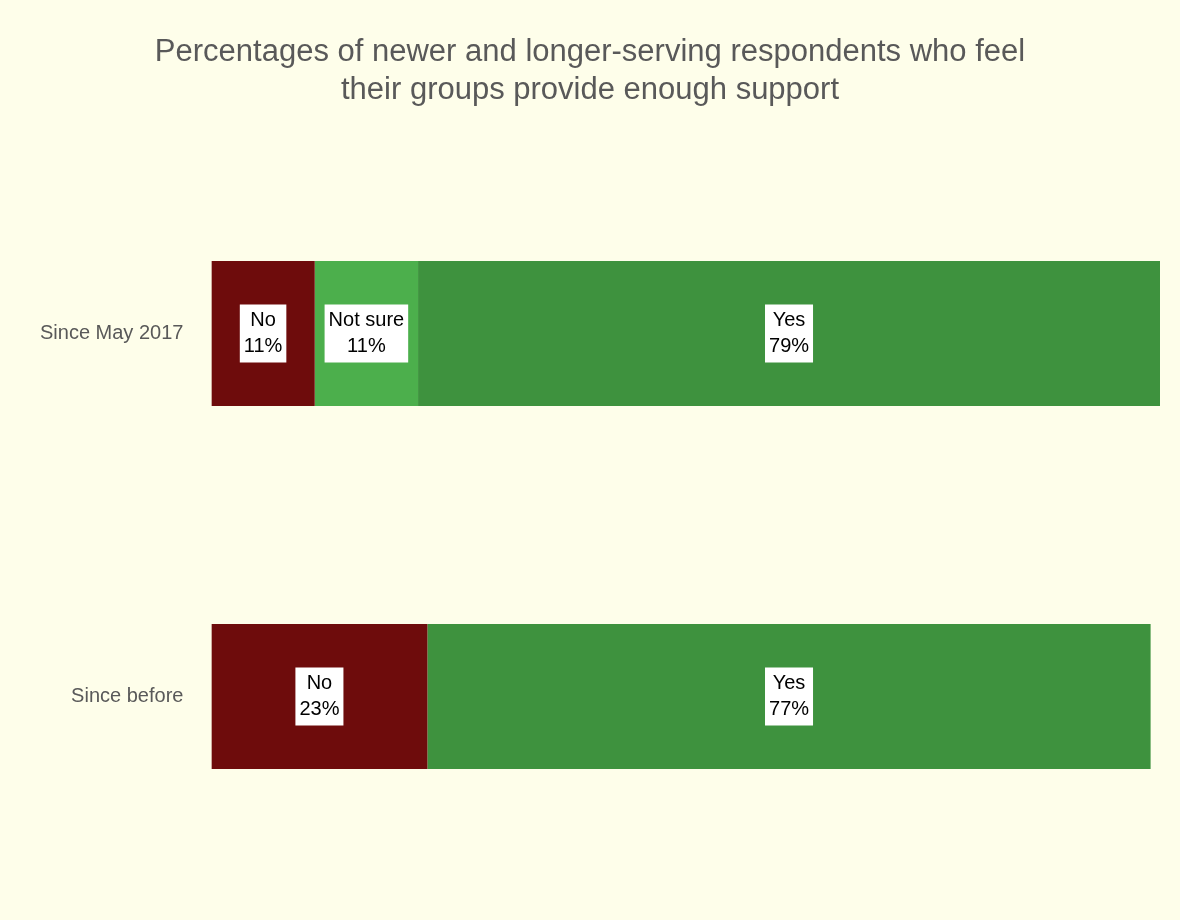 This screenshot has height=920, width=1180. I want to click on text: No, so click(319, 682).